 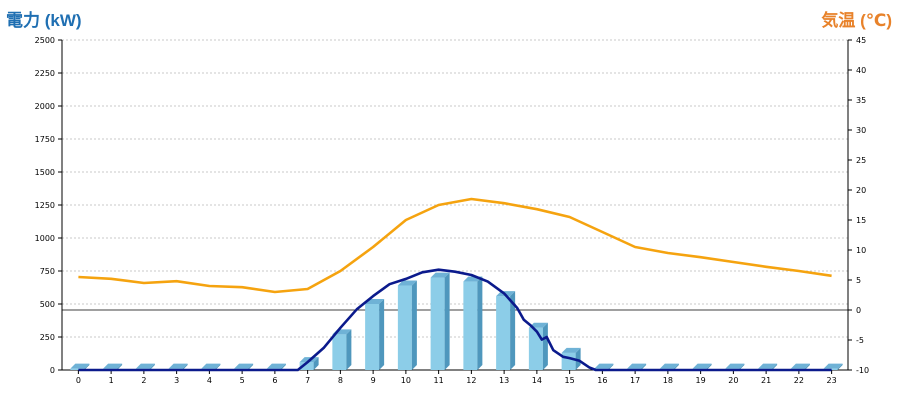 What do you see at coordinates (439, 380) in the screenshot?
I see `x-axis-tick-label: 11` at bounding box center [439, 380].